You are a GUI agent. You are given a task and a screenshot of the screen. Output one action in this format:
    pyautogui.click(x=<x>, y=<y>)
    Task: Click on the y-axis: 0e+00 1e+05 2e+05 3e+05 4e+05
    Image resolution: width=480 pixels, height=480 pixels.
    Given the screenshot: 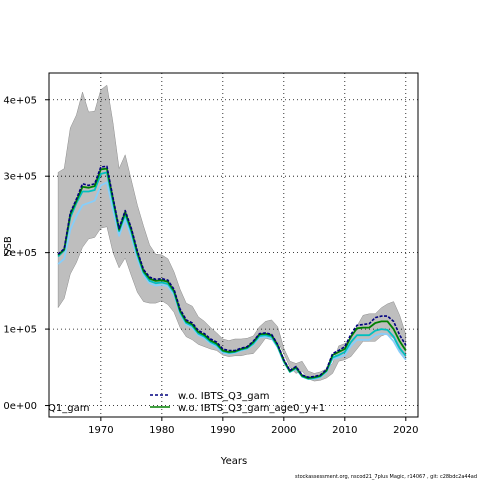 What is the action you would take?
    pyautogui.click(x=26, y=253)
    